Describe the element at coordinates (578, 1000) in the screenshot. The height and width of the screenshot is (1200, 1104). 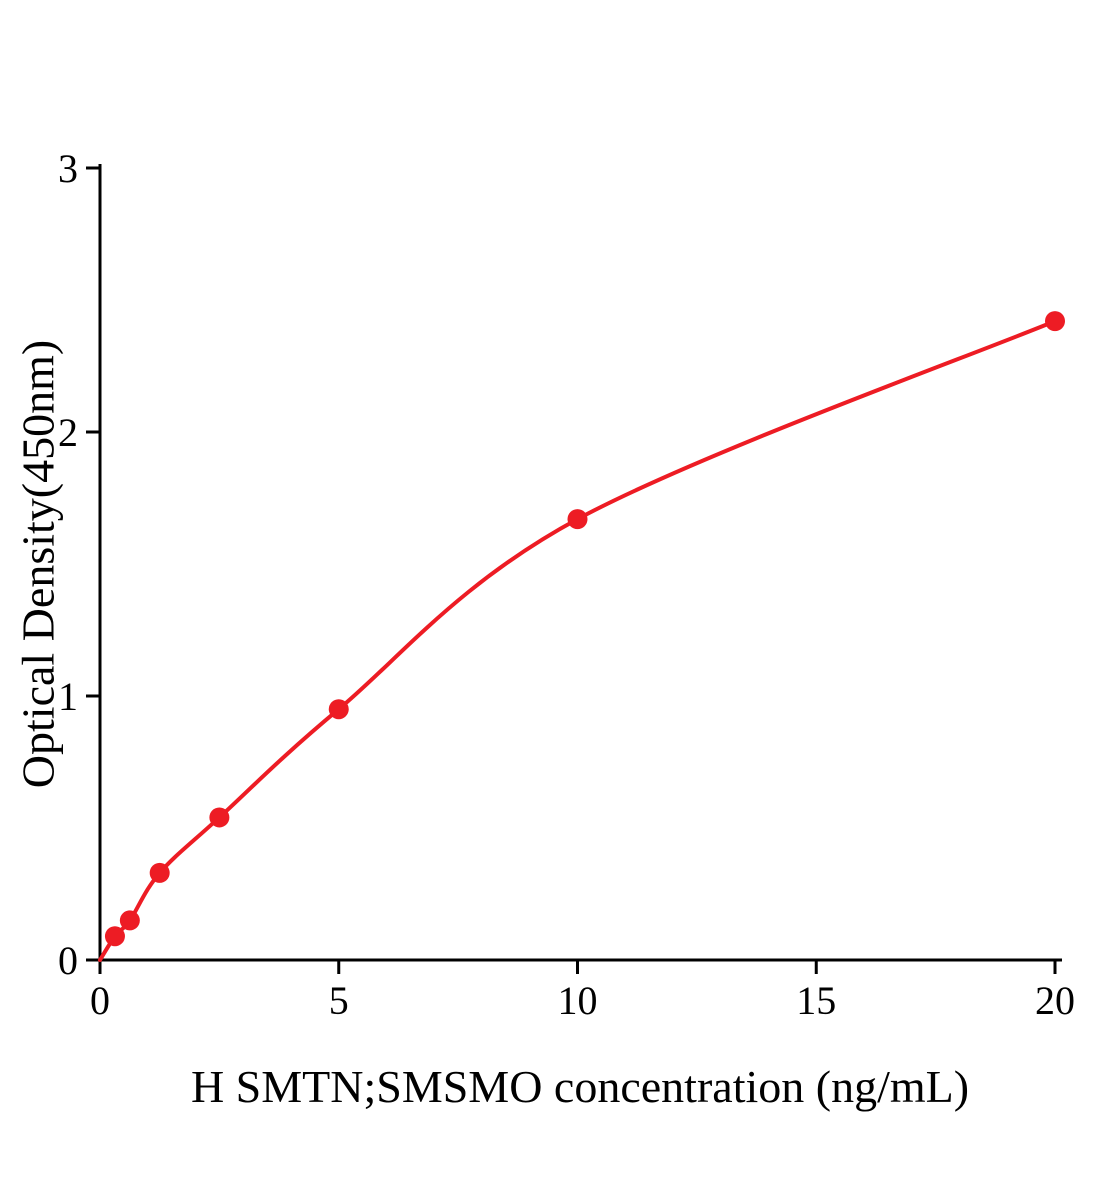
I see `x-tick-label: 10` at that location.